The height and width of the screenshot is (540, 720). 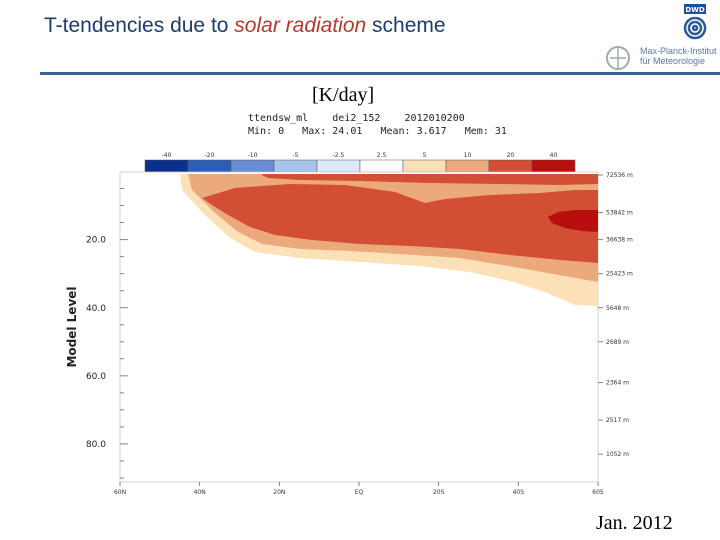 I want to click on x-tick-label: 60N, so click(x=120, y=492).